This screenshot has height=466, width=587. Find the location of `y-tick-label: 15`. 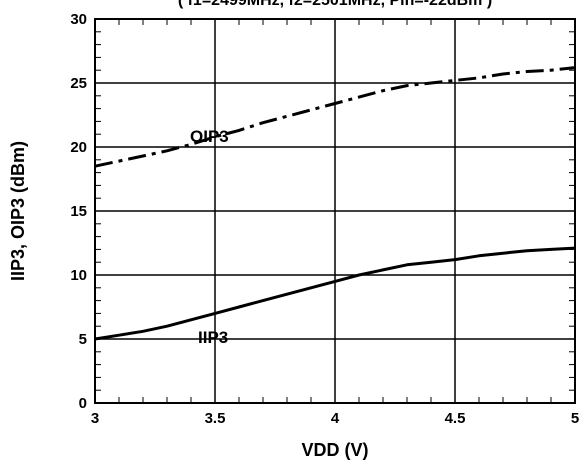

y-tick-label: 15 is located at coordinates (78, 211).